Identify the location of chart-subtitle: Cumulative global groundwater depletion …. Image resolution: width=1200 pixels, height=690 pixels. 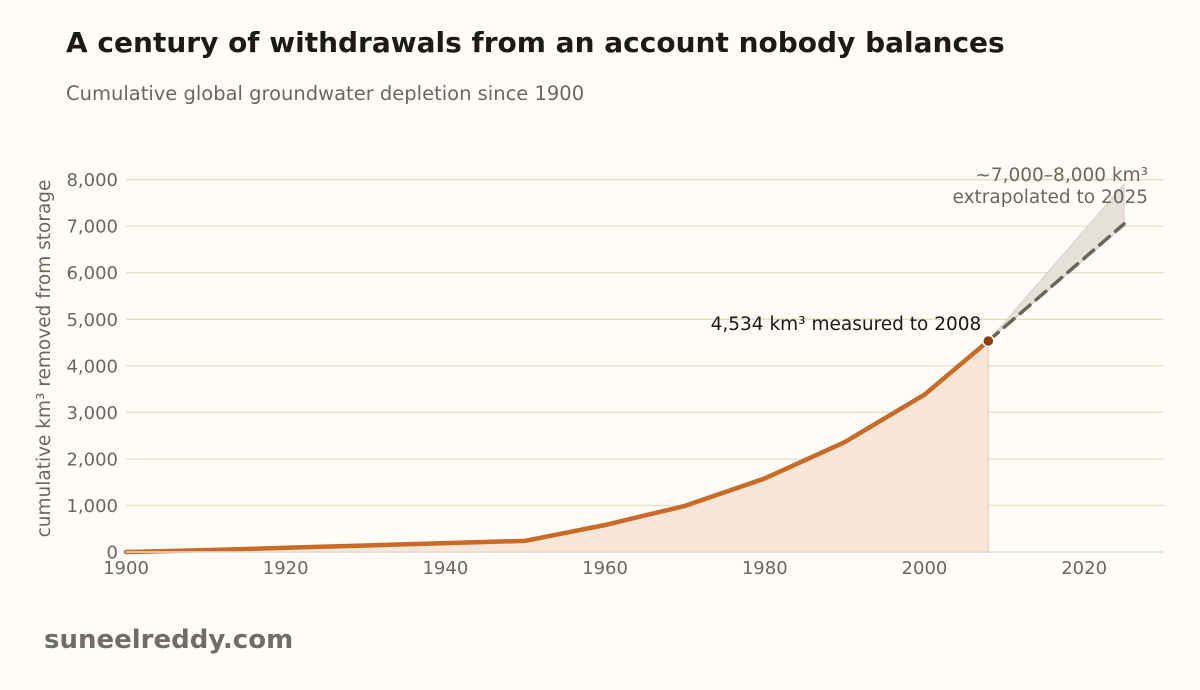
(325, 93).